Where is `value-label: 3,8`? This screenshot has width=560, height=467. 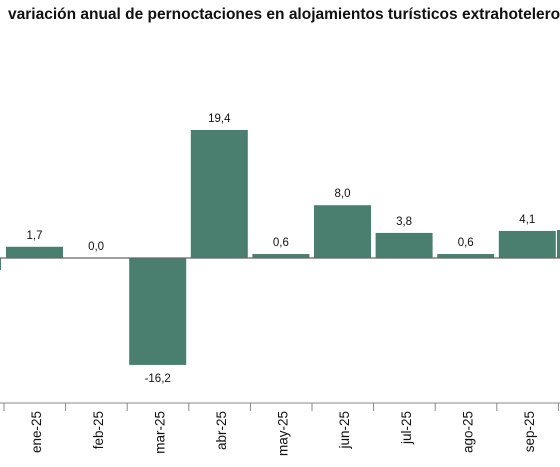
value-label: 3,8 is located at coordinates (404, 222).